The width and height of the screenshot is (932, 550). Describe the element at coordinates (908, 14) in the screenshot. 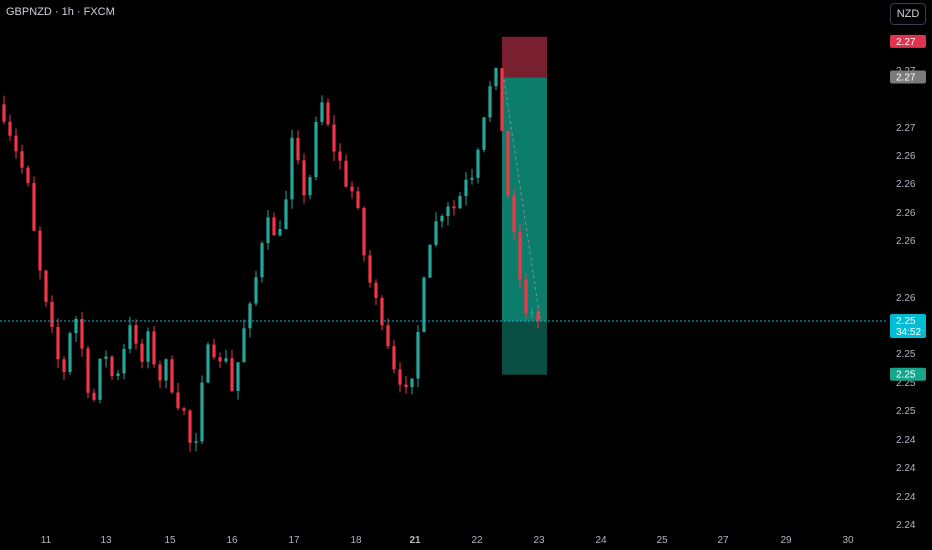

I see `currency-button: NZD` at that location.